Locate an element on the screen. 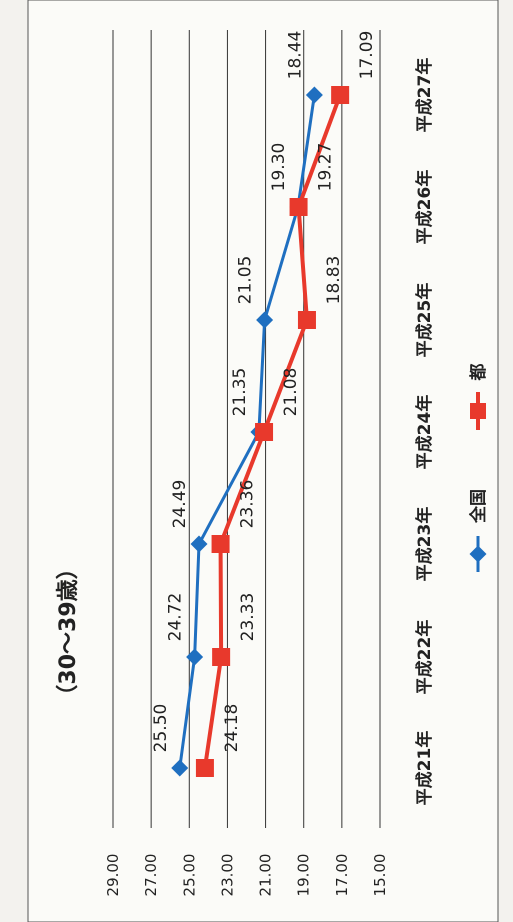 This screenshot has width=513, height=922. legend-label-to: 都 is located at coordinates (478, 373).